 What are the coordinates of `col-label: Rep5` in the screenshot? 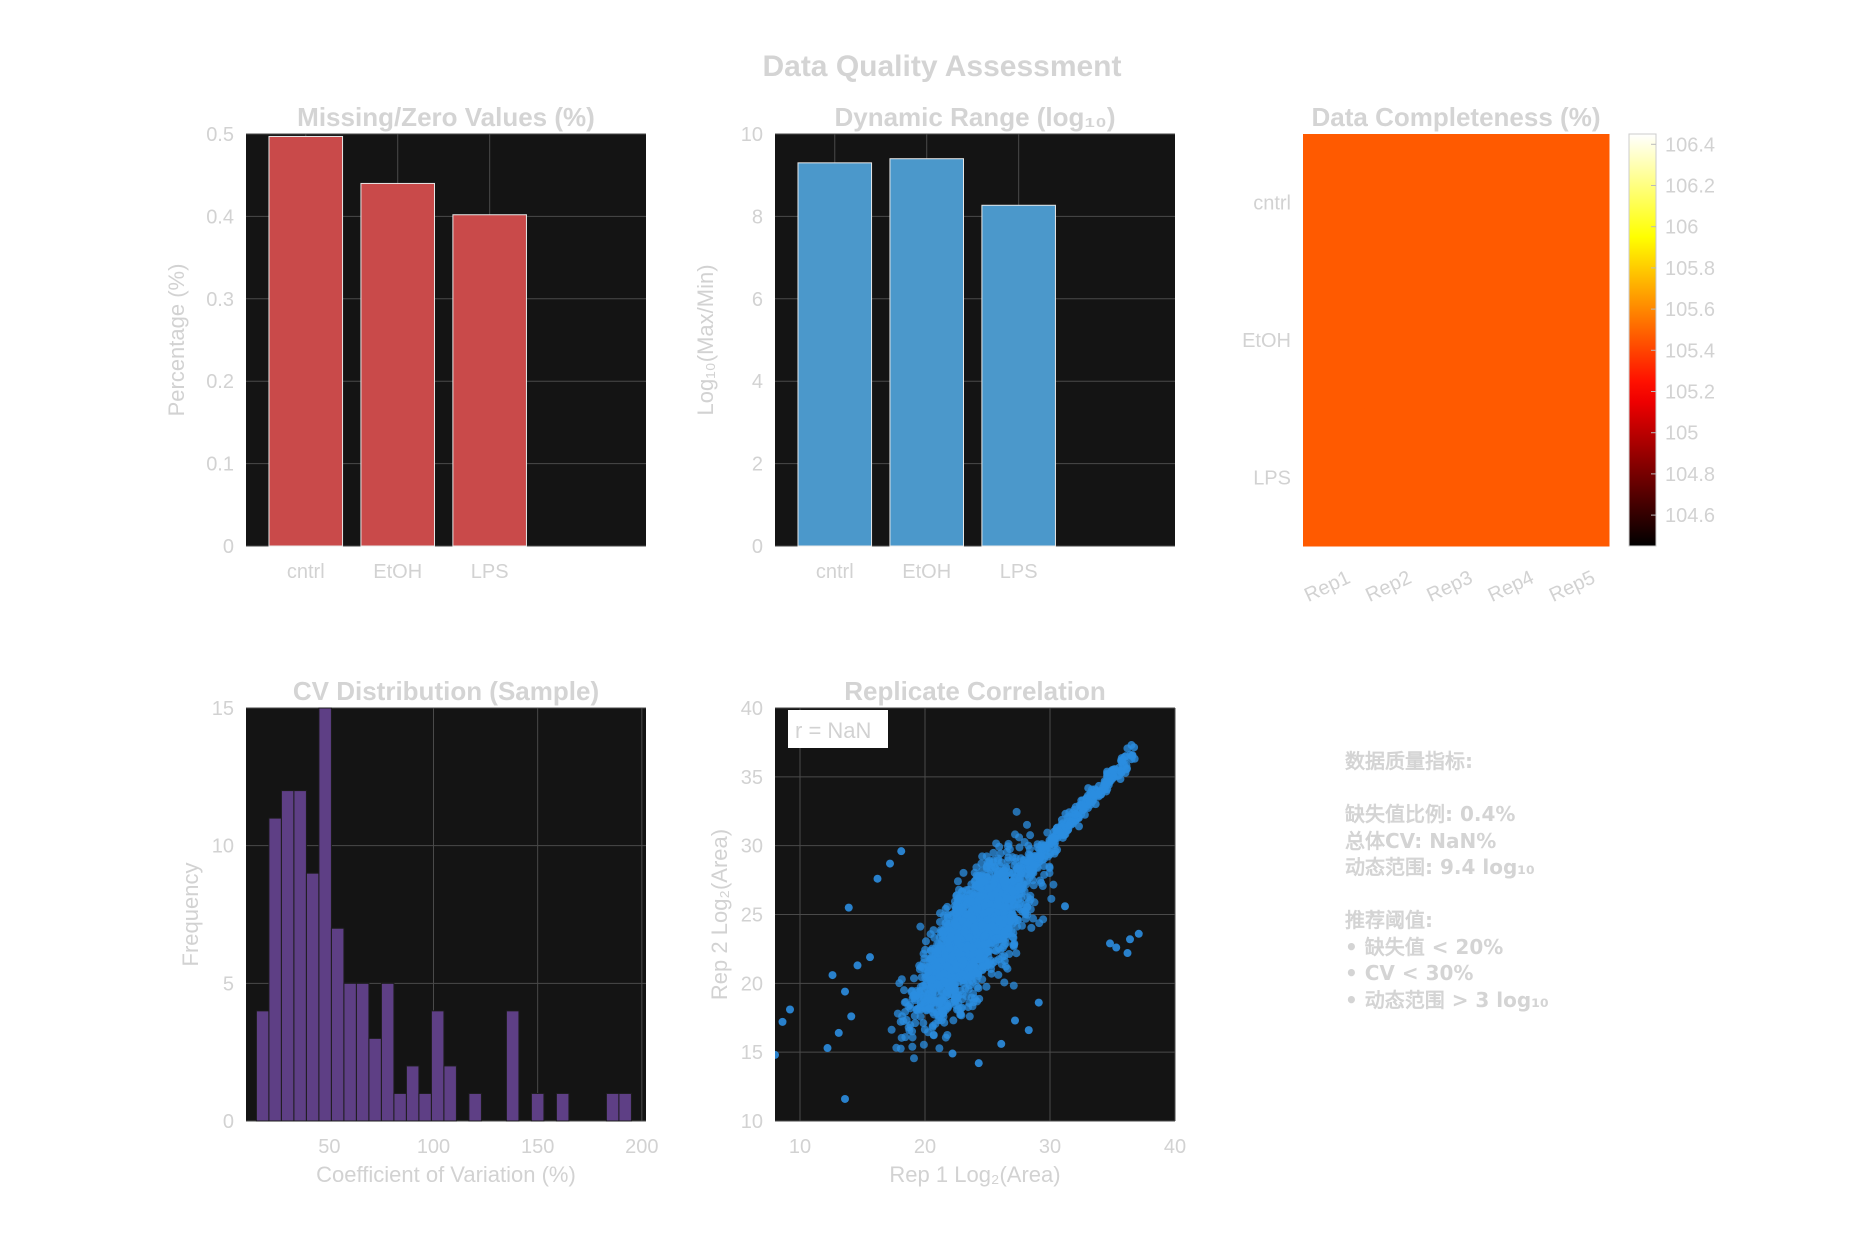 It's located at (1572, 587).